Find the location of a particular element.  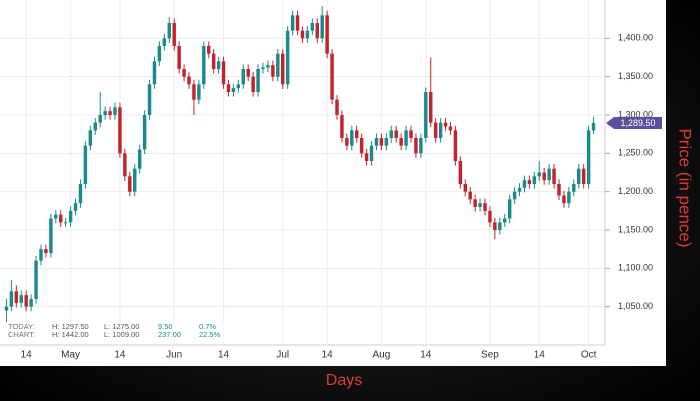

y-tick-label: 1,400.00 is located at coordinates (635, 38).